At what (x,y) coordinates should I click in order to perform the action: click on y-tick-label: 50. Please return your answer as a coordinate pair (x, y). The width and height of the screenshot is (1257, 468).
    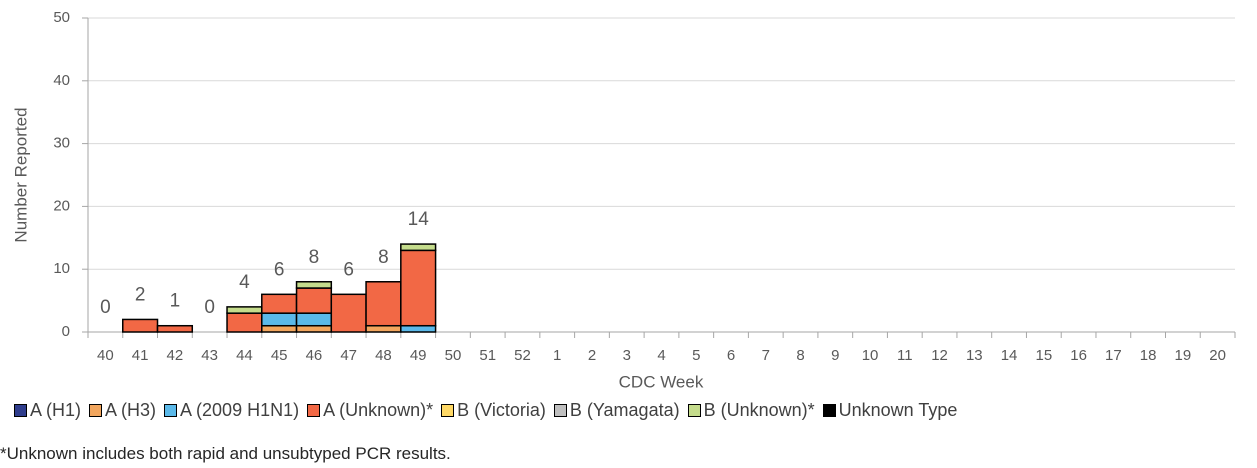
    Looking at the image, I should click on (61, 17).